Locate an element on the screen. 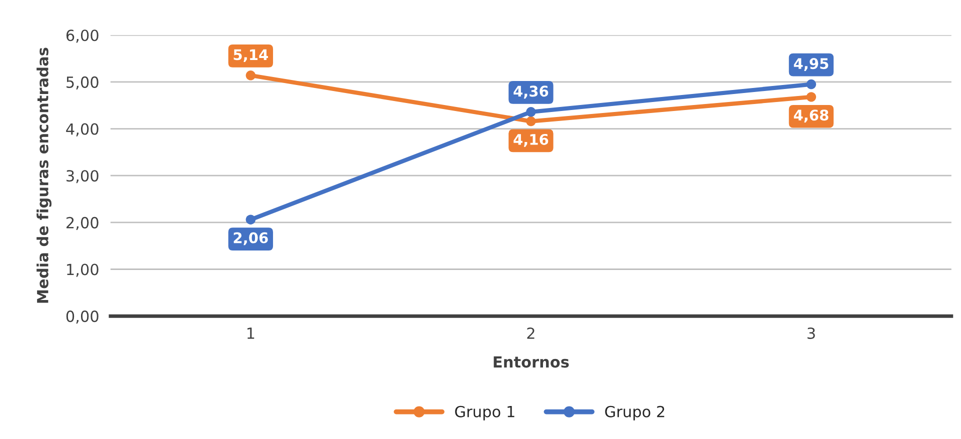  y-tick-label: 0,00 is located at coordinates (82, 317).